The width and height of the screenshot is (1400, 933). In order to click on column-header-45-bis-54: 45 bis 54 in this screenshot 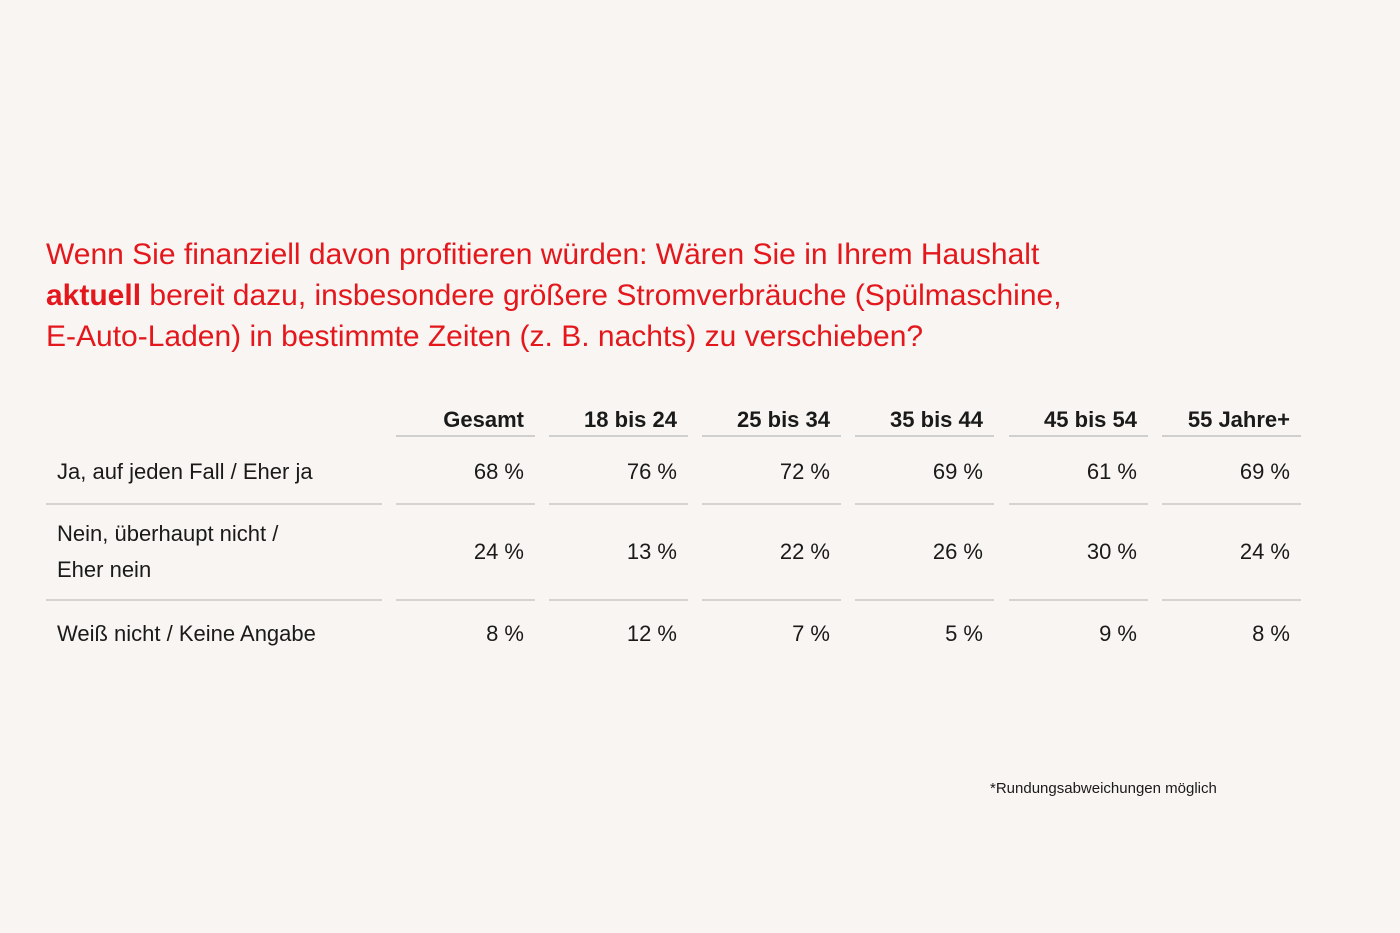, I will do `click(1078, 420)`.